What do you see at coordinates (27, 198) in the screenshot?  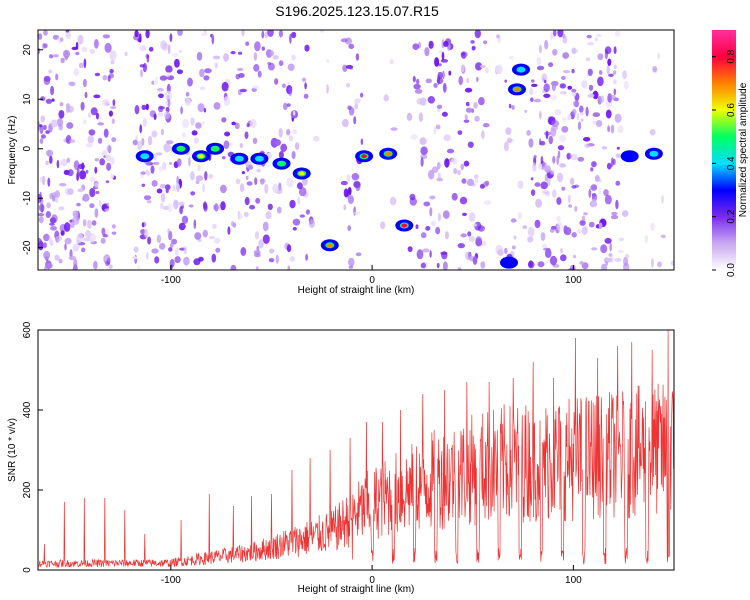 I see `y-tick-label: -10` at bounding box center [27, 198].